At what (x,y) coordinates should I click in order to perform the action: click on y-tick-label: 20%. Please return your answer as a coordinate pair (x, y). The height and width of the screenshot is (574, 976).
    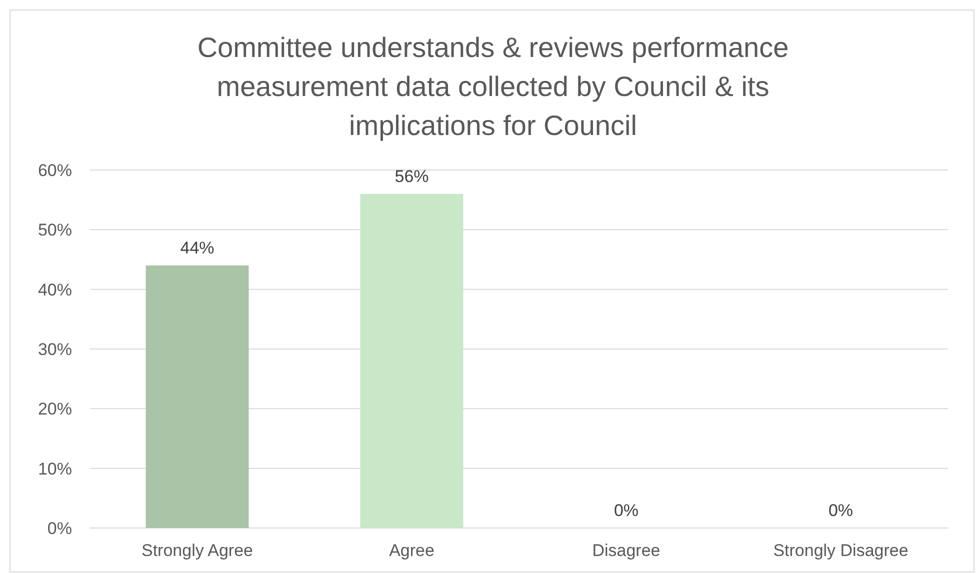
    Looking at the image, I should click on (55, 409).